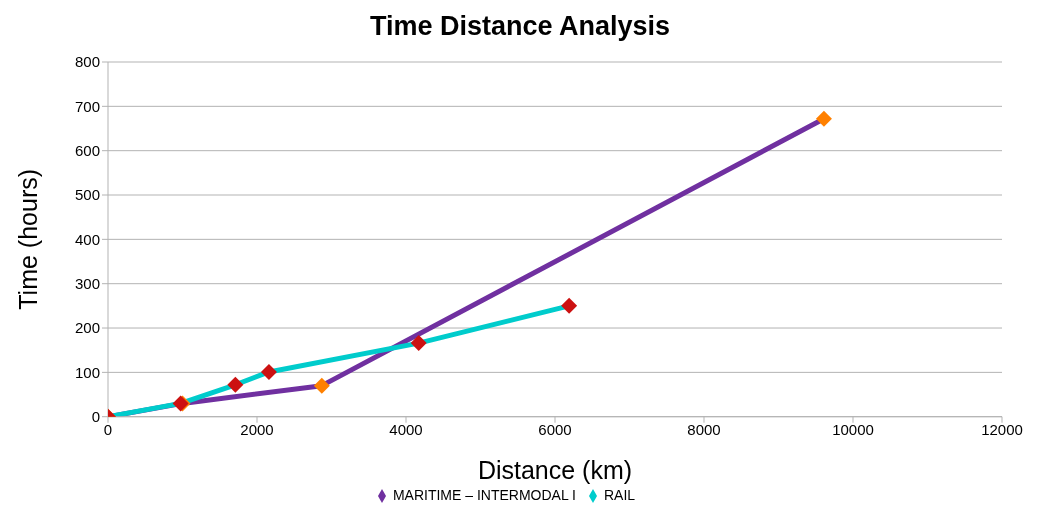  Describe the element at coordinates (87, 106) in the screenshot. I see `y-tick-label: 700` at that location.